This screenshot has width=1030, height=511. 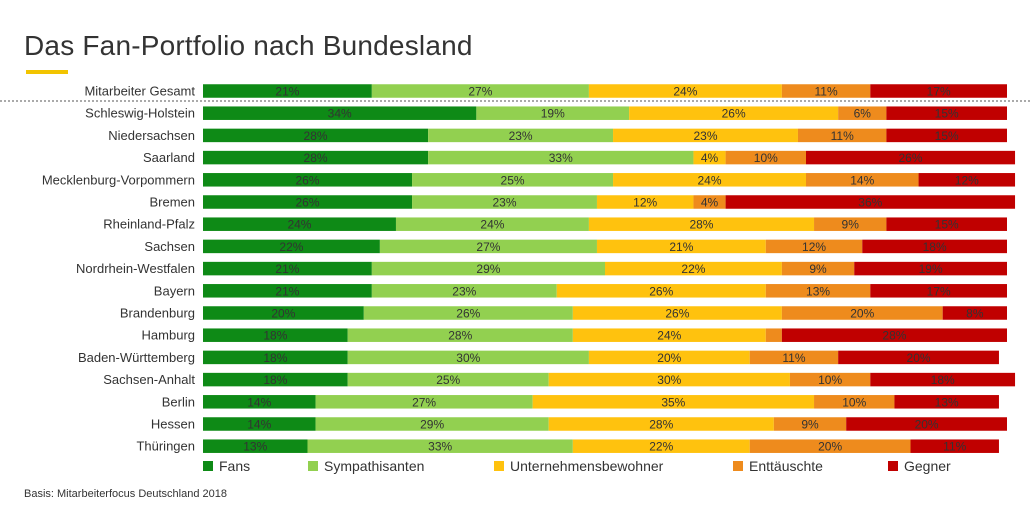 What do you see at coordinates (169, 157) in the screenshot?
I see `category-label: Saarland` at bounding box center [169, 157].